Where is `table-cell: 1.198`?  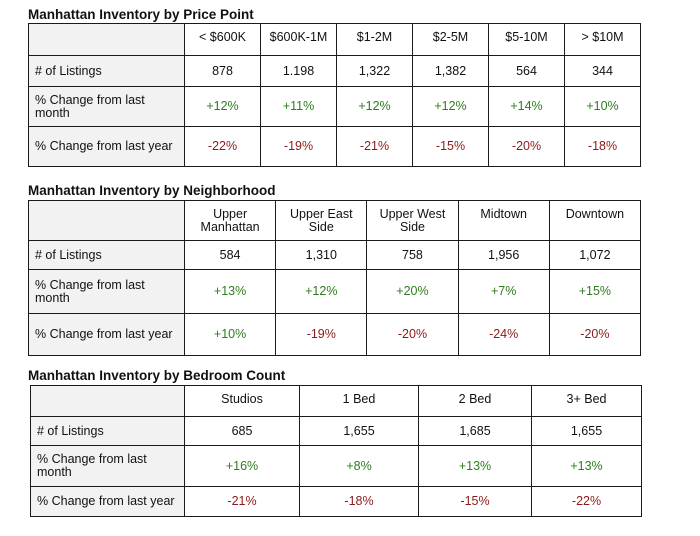
table-cell: 1.198 is located at coordinates (298, 71).